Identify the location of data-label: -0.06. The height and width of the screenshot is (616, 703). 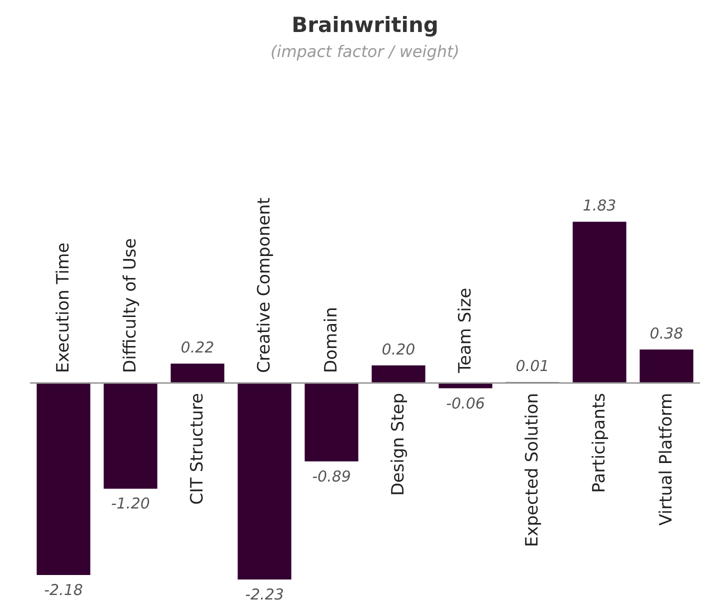
(465, 403).